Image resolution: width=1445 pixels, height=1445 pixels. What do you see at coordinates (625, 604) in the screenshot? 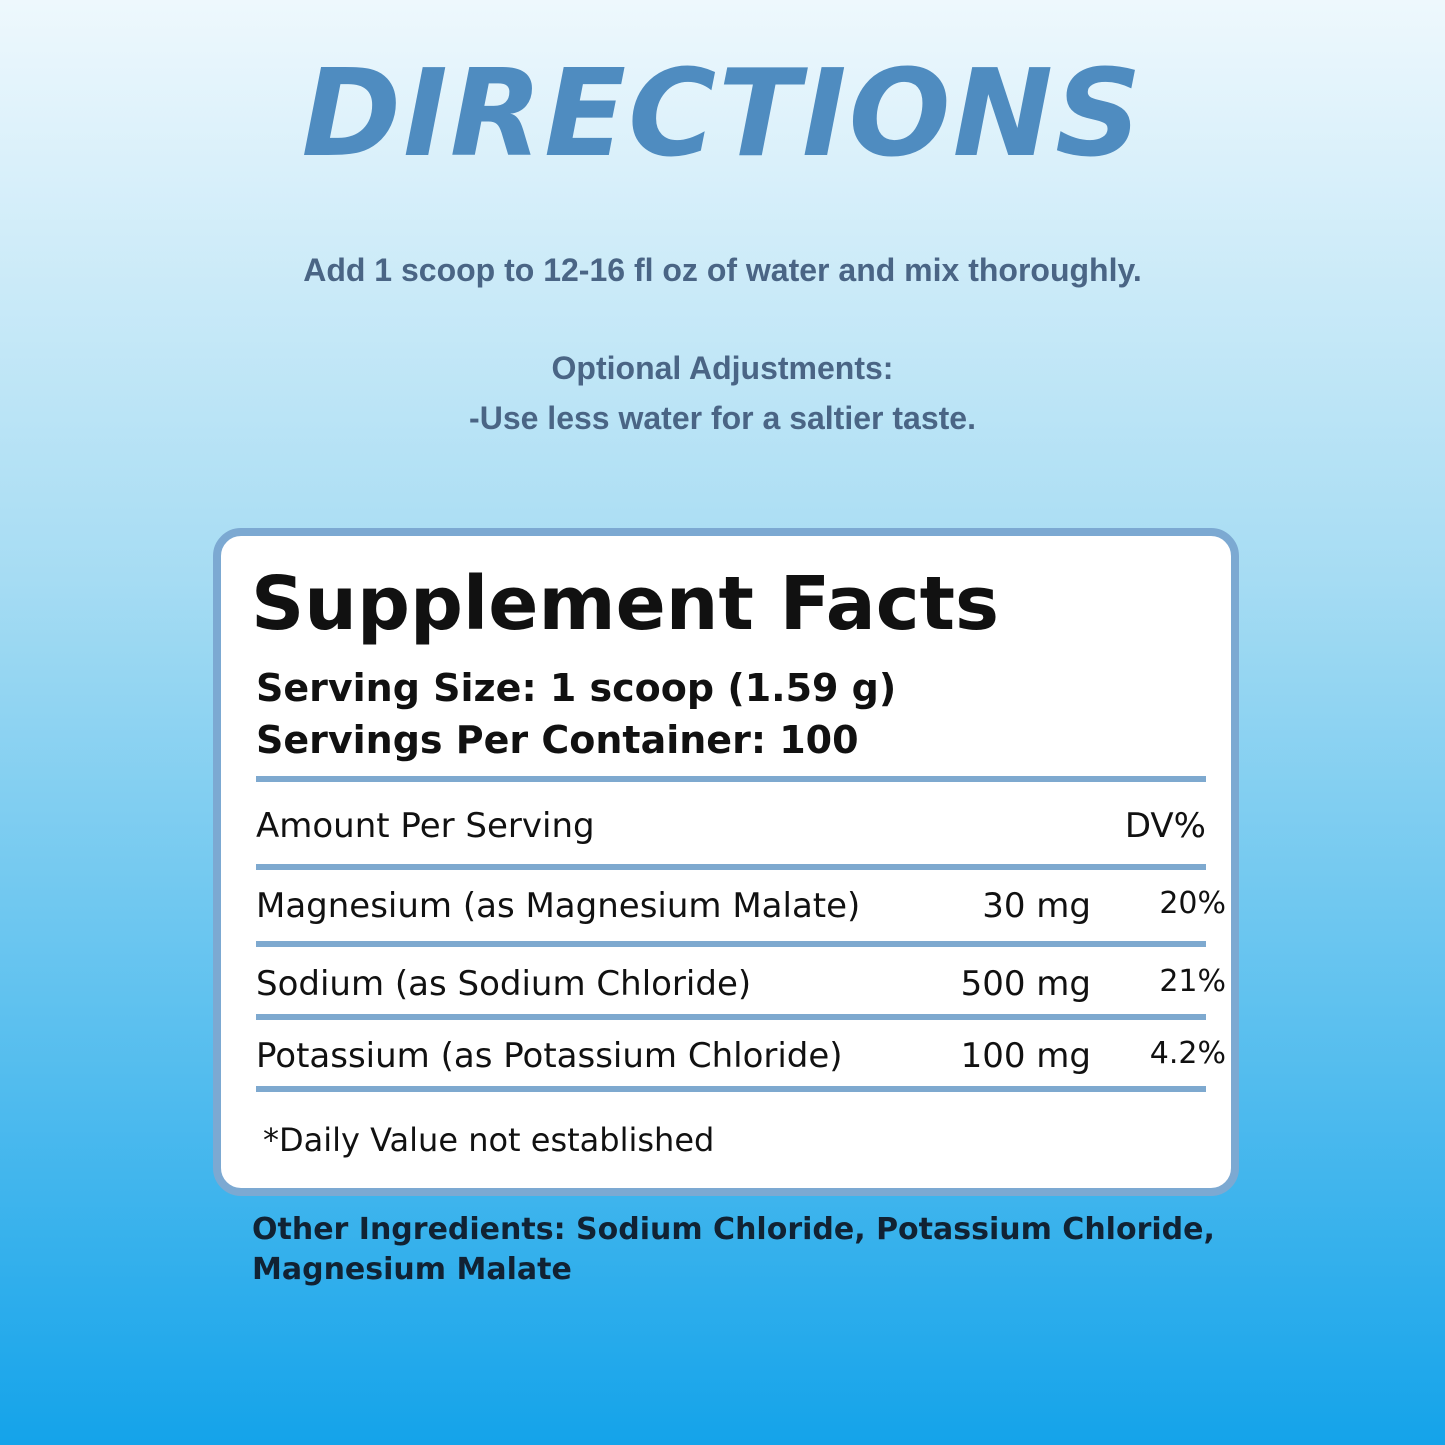
I see `facts-title: Supplement Facts` at bounding box center [625, 604].